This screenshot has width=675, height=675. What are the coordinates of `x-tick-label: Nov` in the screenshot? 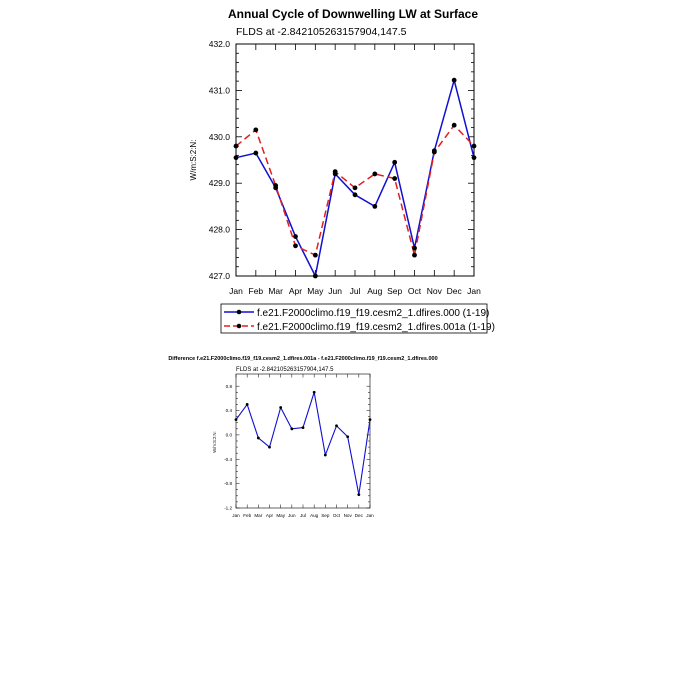 It's located at (435, 291).